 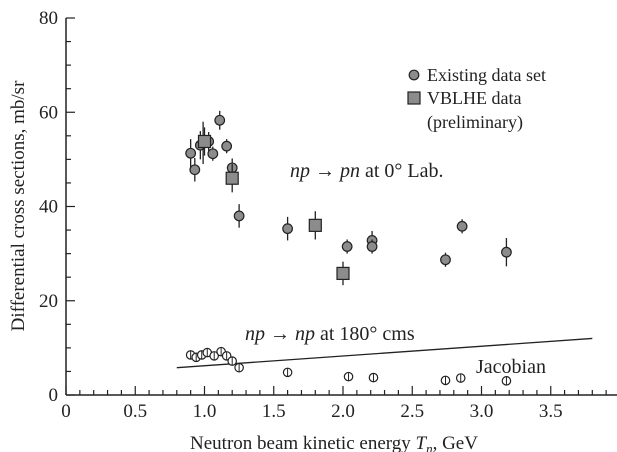 I want to click on y-tick-label: 80, so click(x=48, y=18).